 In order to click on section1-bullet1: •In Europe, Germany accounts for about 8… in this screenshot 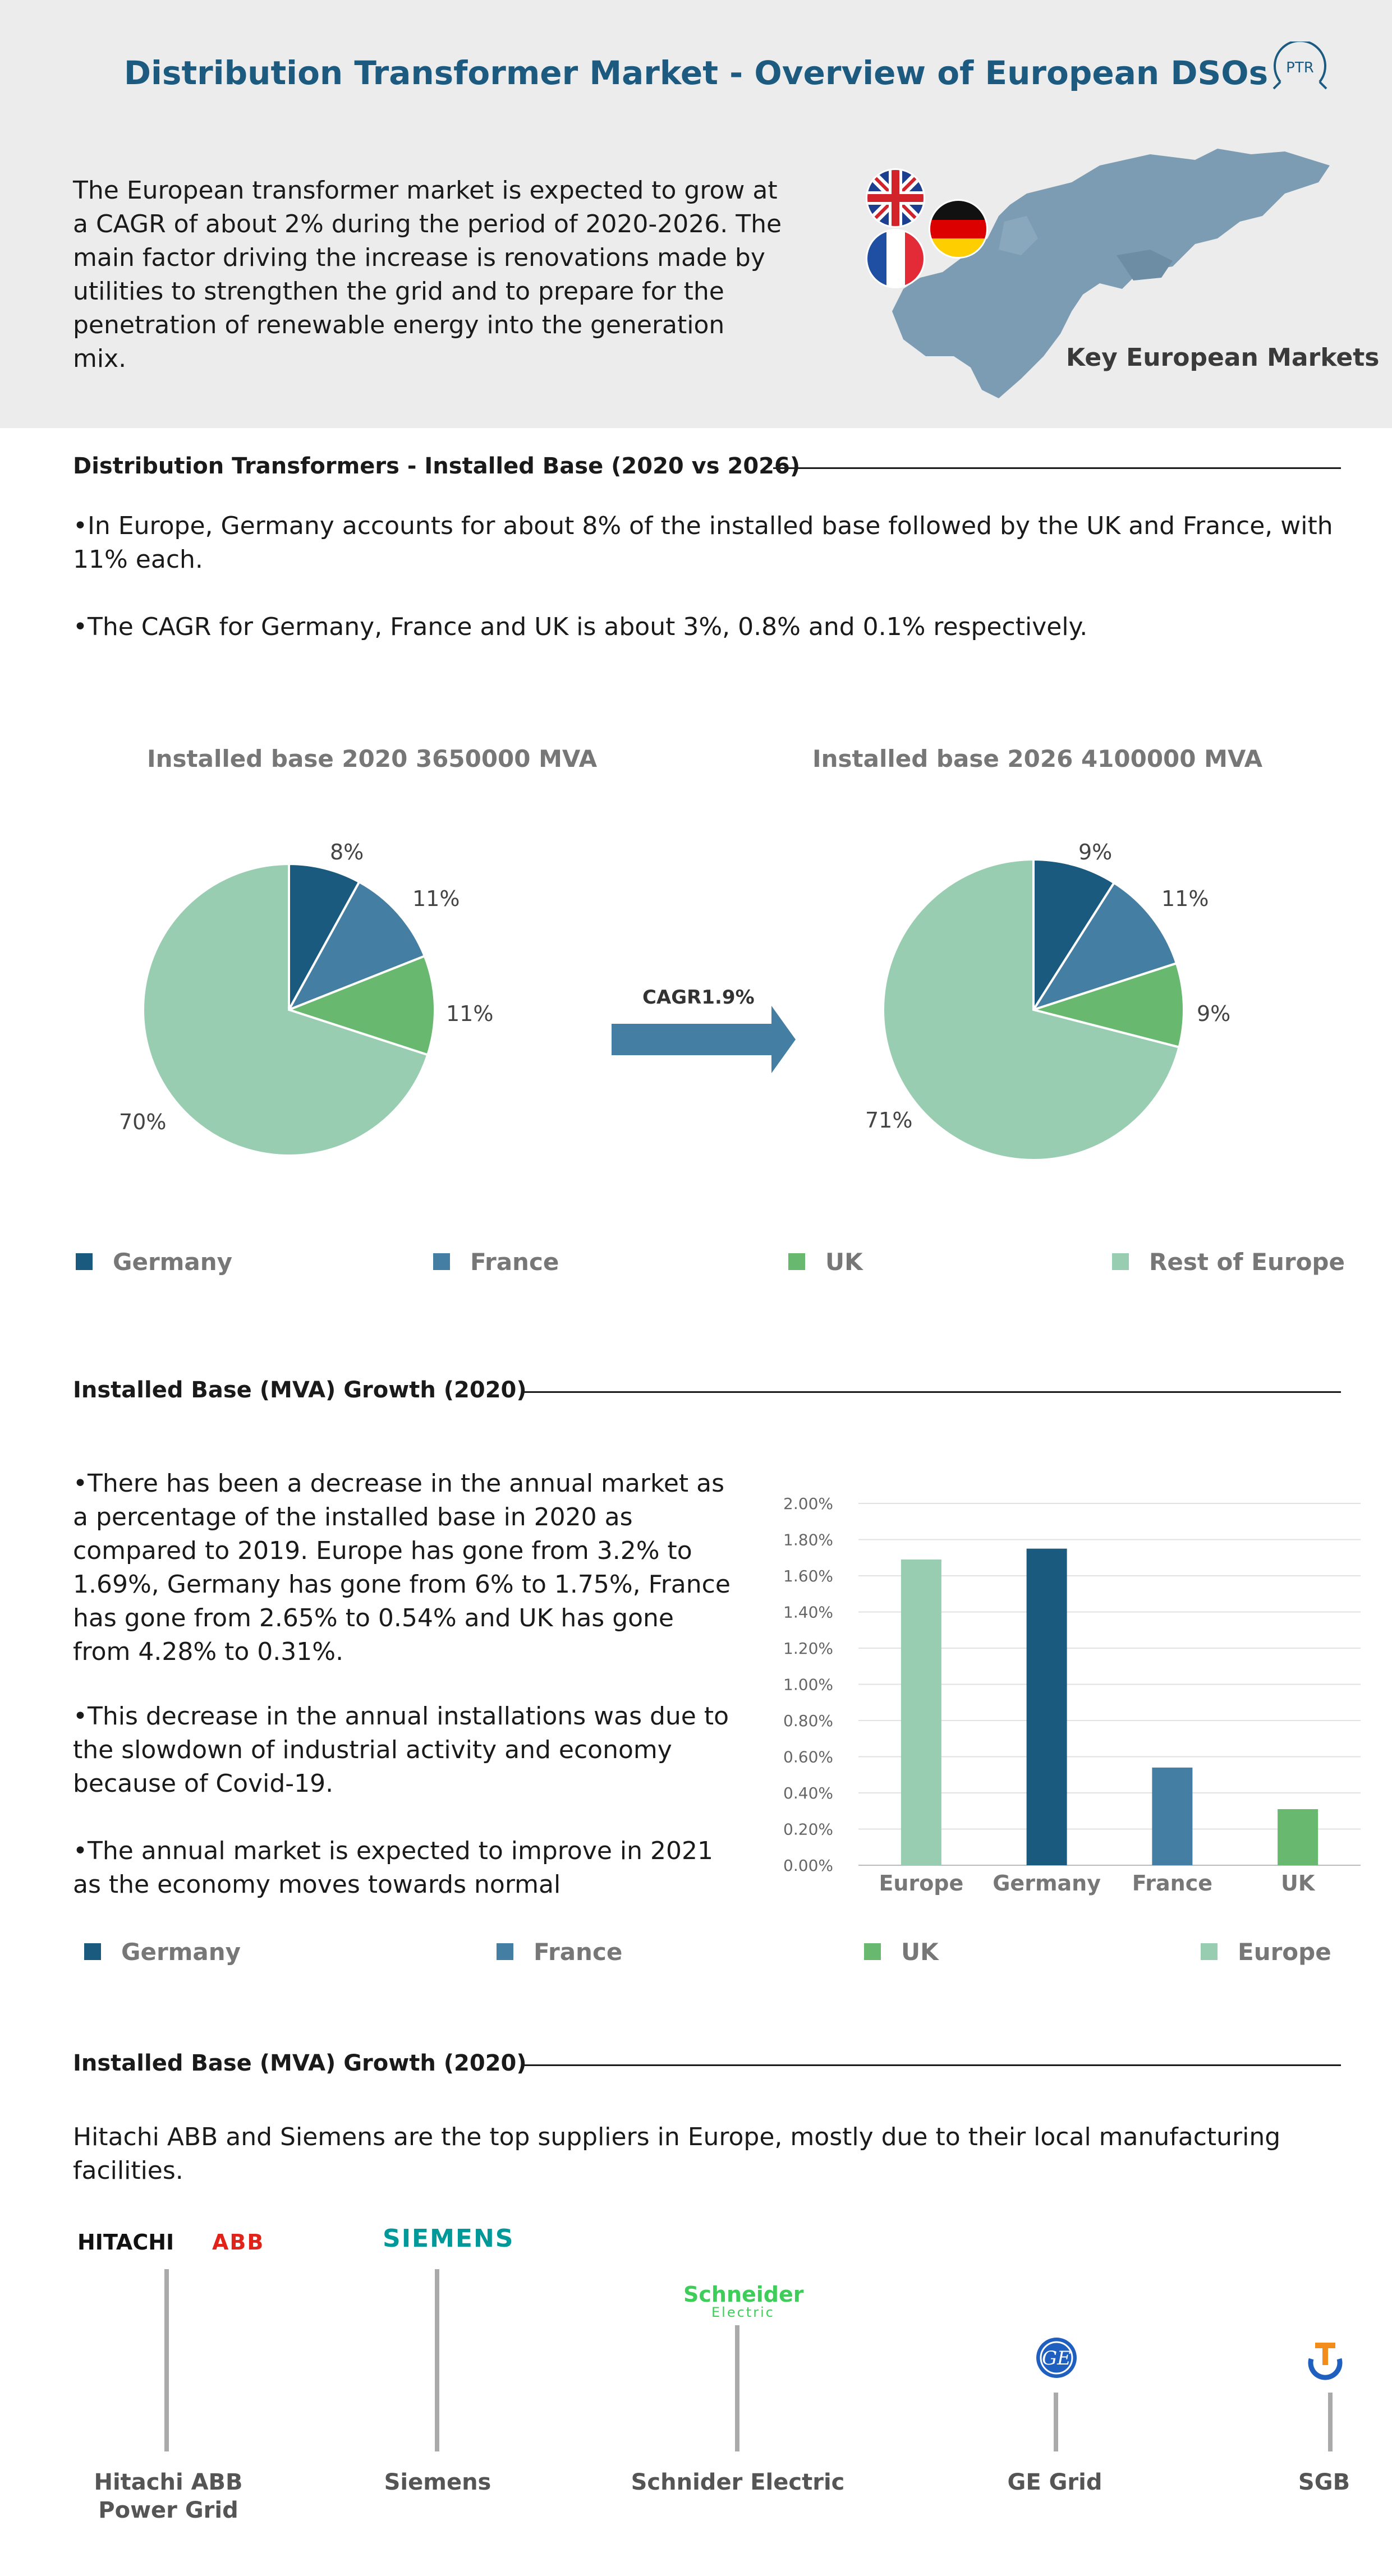, I will do `click(703, 543)`.